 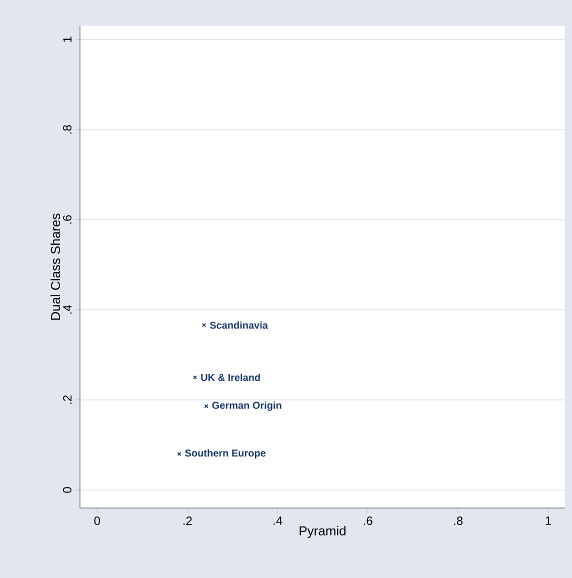 I want to click on x-tick-label: 1, so click(x=549, y=520).